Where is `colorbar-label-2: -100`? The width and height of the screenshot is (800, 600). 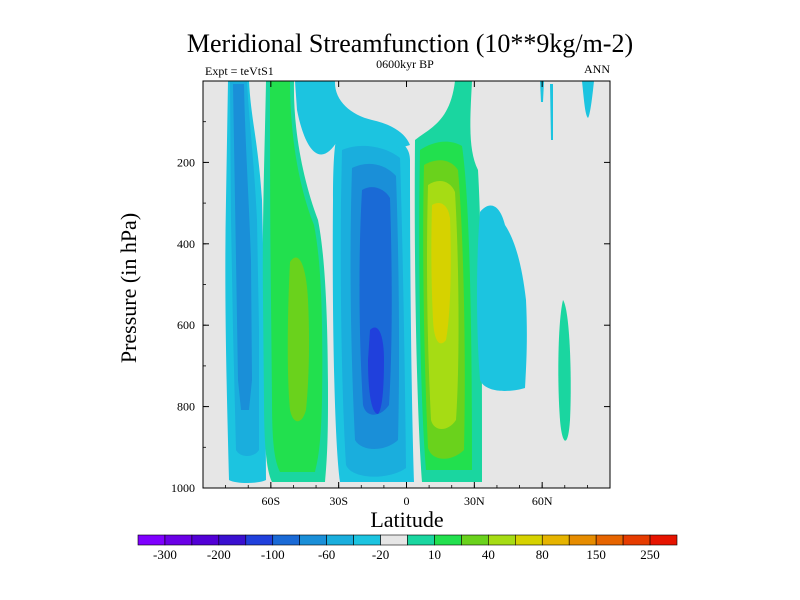 colorbar-label-2: -100 is located at coordinates (273, 554).